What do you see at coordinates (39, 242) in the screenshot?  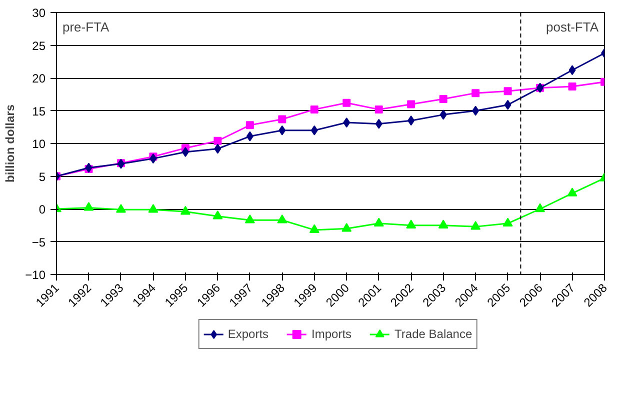 I see `y-tick-label: −5` at bounding box center [39, 242].